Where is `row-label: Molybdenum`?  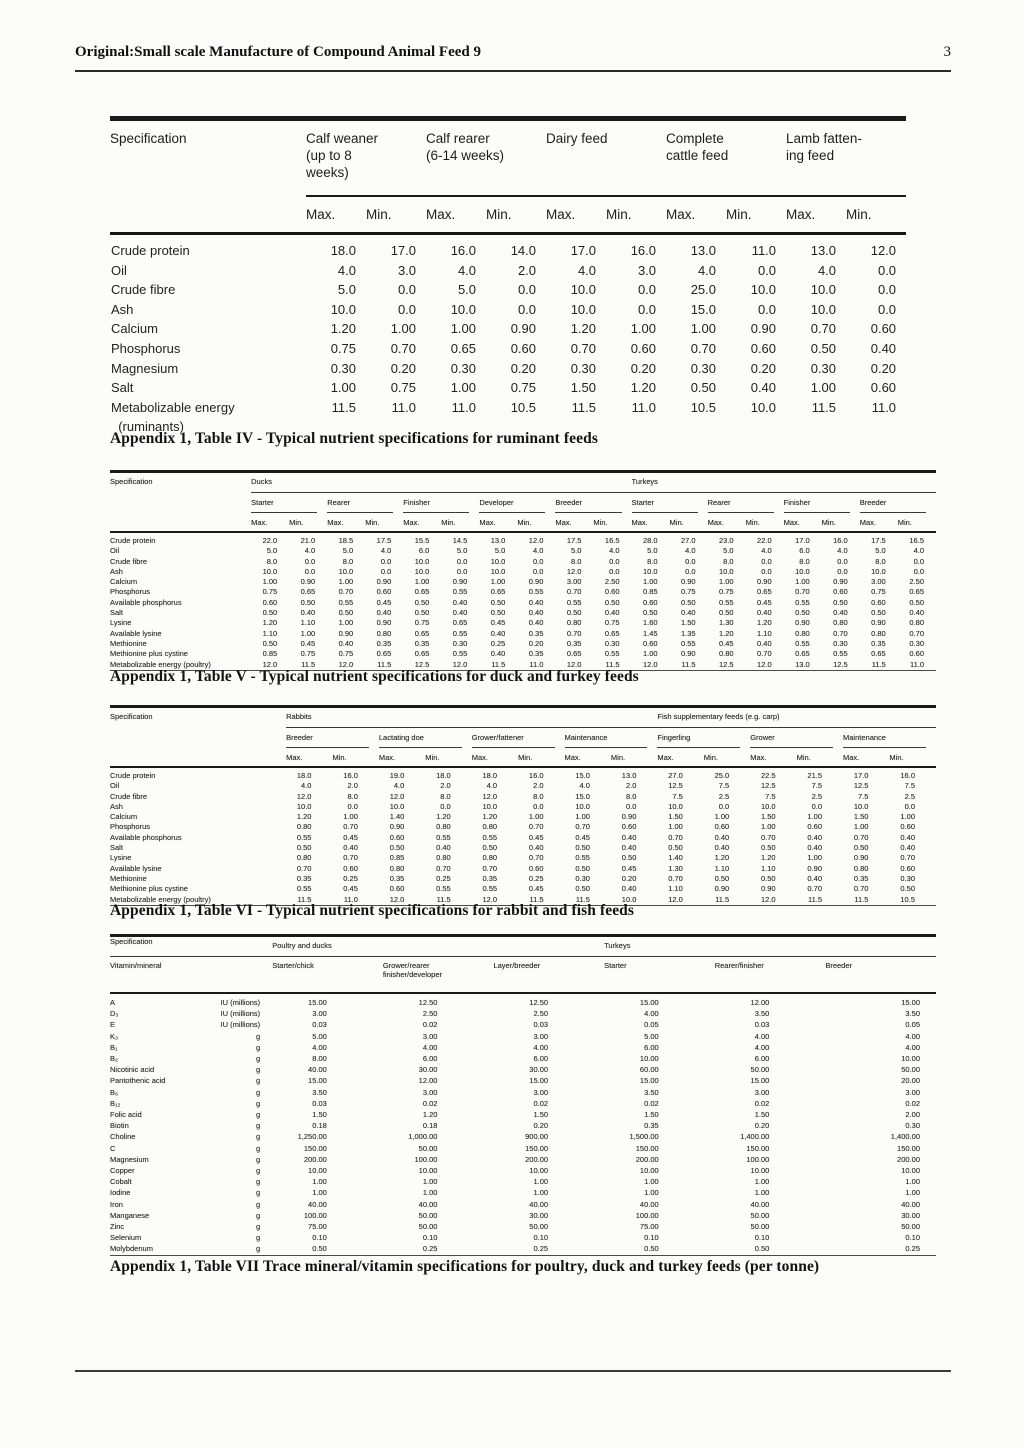
row-label: Molybdenum is located at coordinates (131, 1249).